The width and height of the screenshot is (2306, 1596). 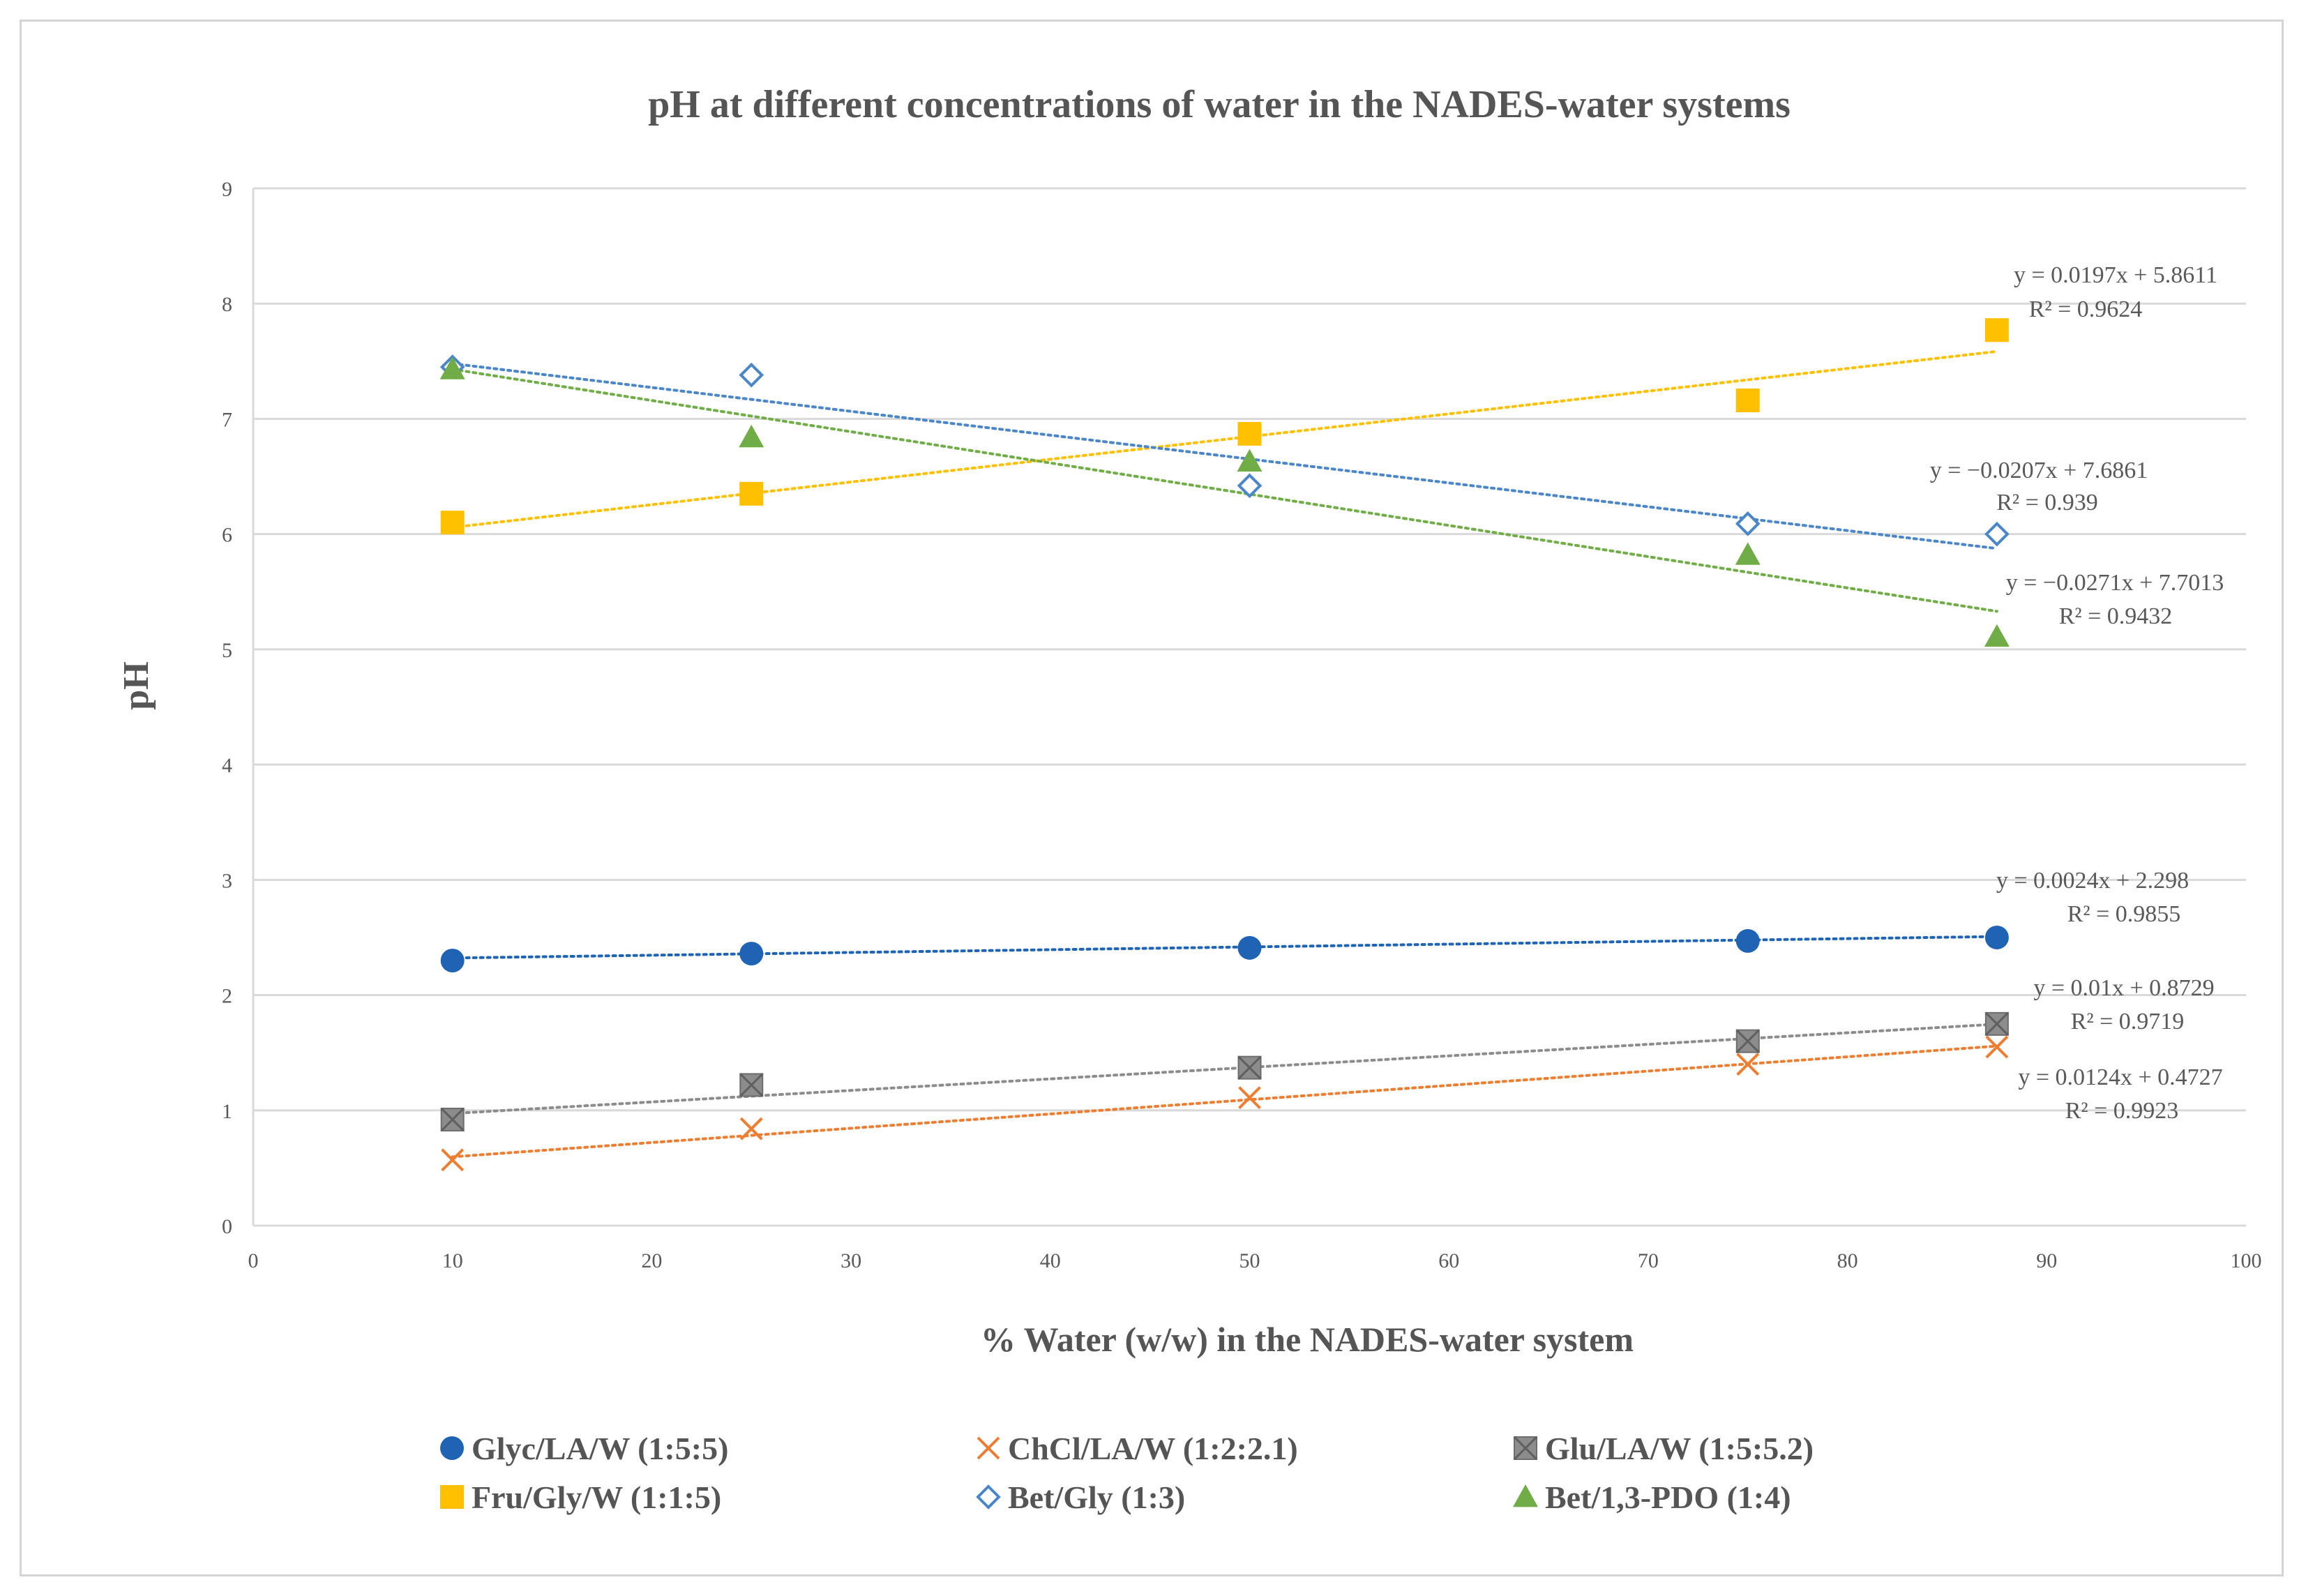 I want to click on legend-item: Bet/1,3-PDO (1:4), so click(x=1652, y=1497).